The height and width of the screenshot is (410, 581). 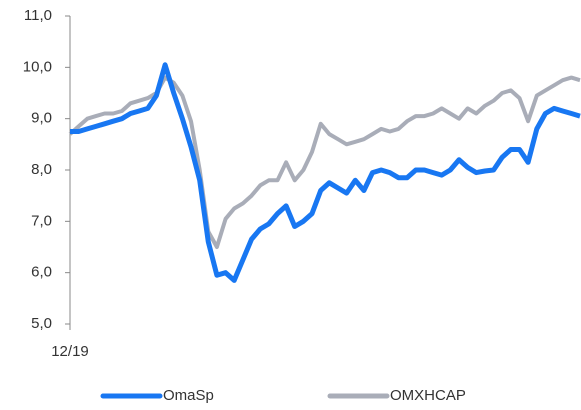 I want to click on y-tick-label: 7,0, so click(x=41, y=220).